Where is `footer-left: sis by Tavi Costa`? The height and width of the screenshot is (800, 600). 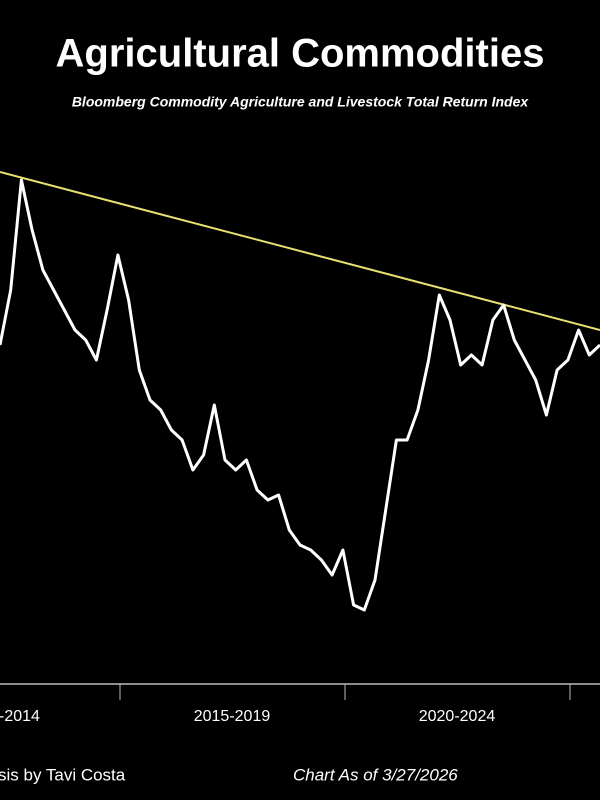
footer-left: sis by Tavi Costa is located at coordinates (63, 774).